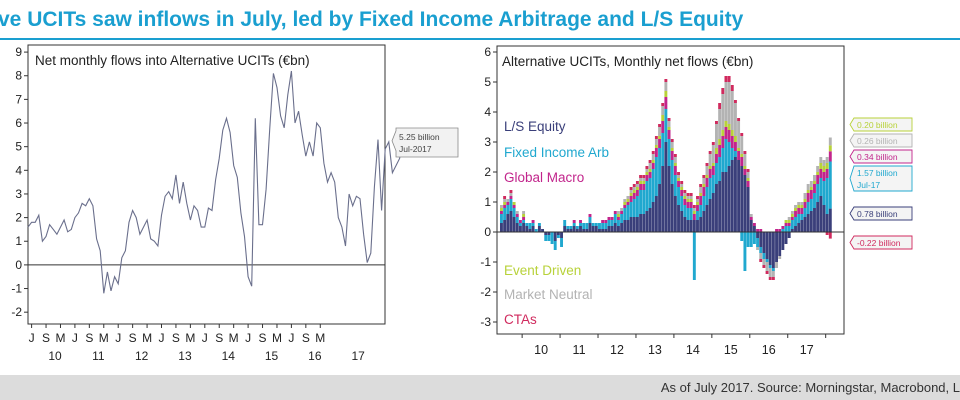 The width and height of the screenshot is (960, 400). What do you see at coordinates (234, 338) in the screenshot?
I see `left-x-tick-label: M` at bounding box center [234, 338].